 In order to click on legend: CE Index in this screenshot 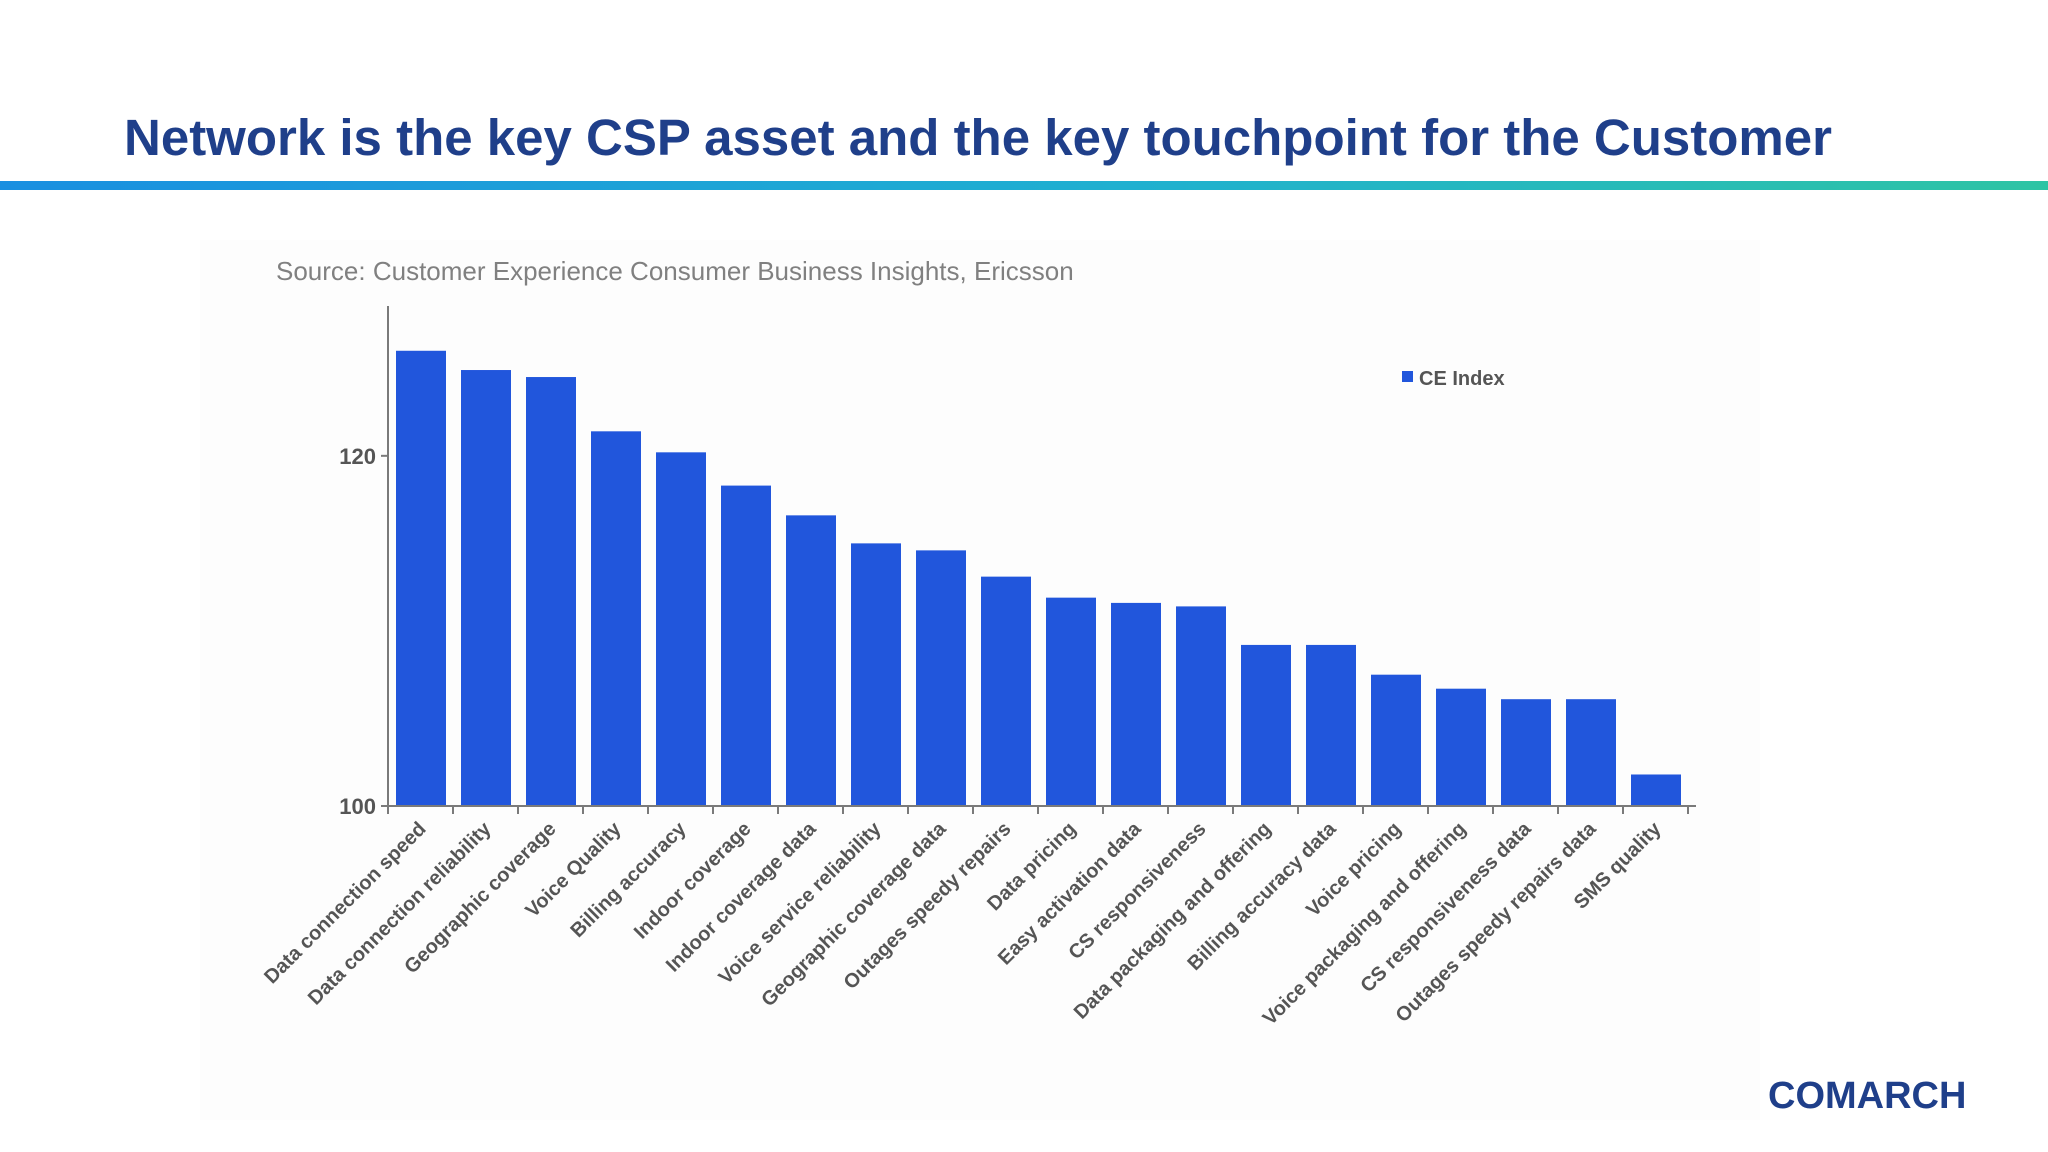, I will do `click(1453, 379)`.